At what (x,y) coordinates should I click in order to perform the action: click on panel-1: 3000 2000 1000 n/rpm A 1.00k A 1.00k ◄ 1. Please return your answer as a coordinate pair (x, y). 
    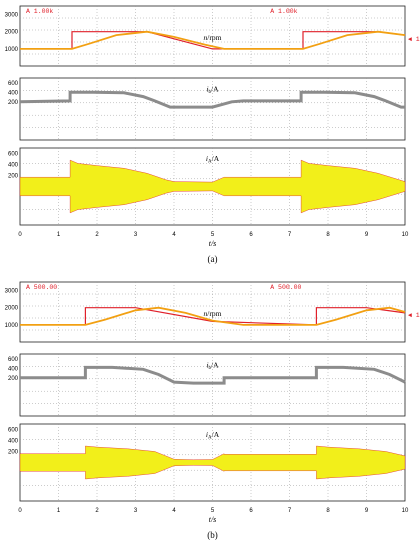
    Looking at the image, I should click on (212, 36).